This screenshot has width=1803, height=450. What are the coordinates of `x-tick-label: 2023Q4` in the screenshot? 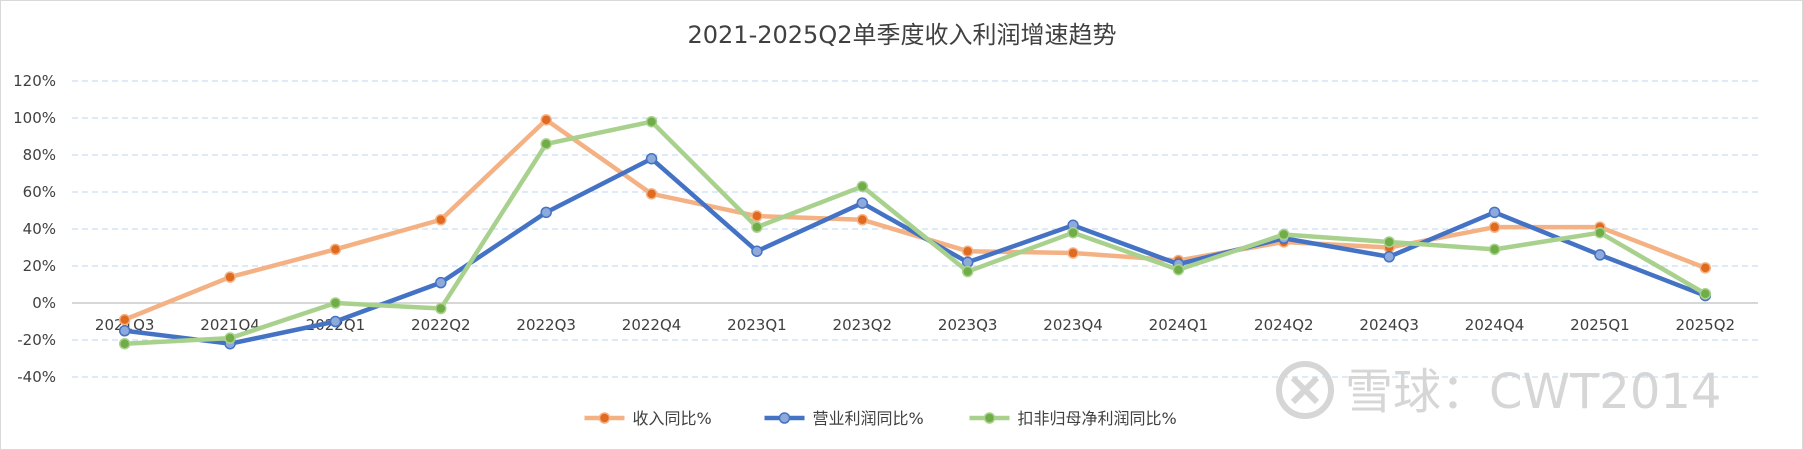 It's located at (1073, 325).